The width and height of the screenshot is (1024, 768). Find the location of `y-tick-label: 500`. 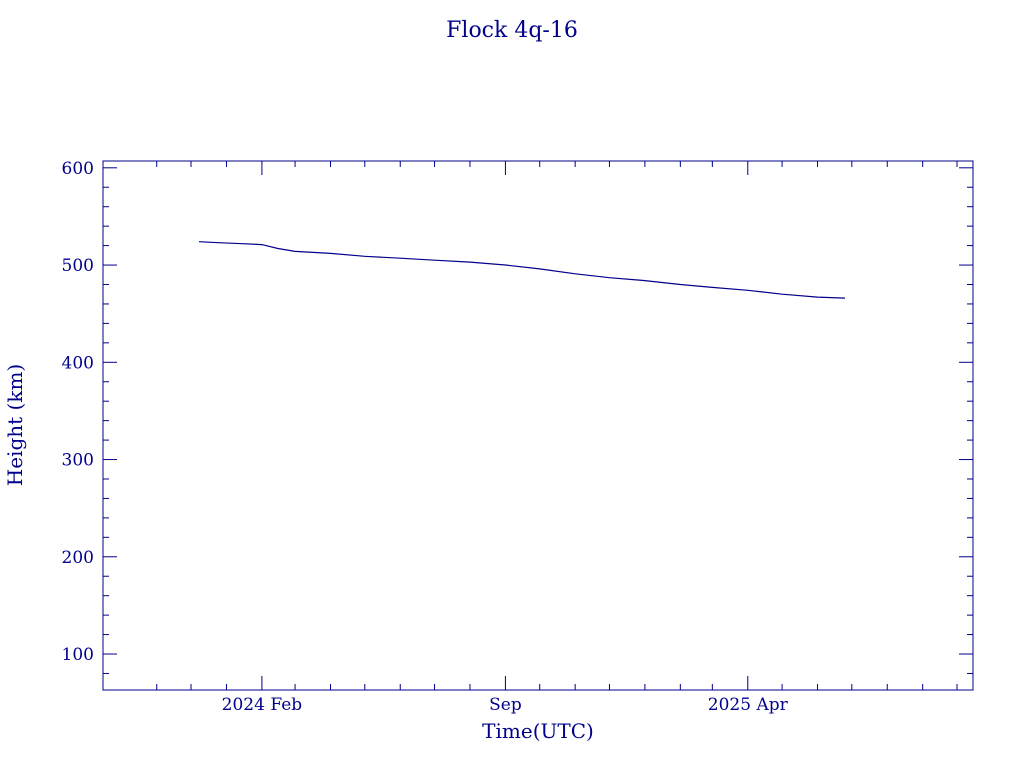

y-tick-label: 500 is located at coordinates (78, 266).